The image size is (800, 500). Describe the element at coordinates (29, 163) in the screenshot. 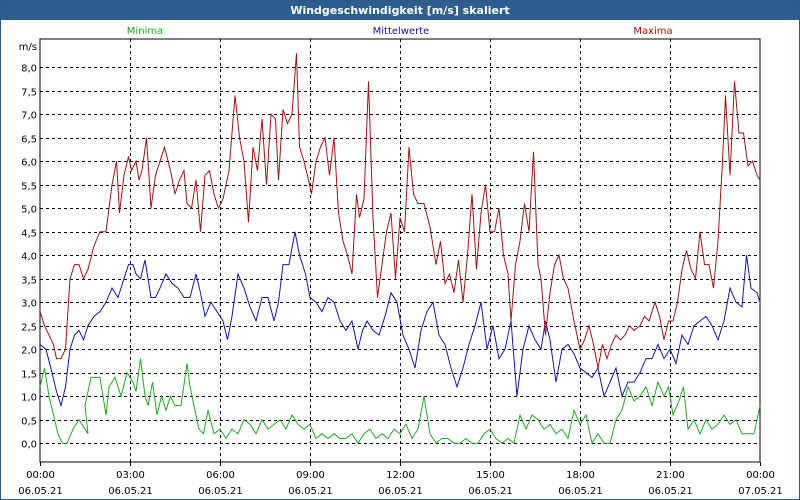

I see `y-tick-label: 6,0` at that location.